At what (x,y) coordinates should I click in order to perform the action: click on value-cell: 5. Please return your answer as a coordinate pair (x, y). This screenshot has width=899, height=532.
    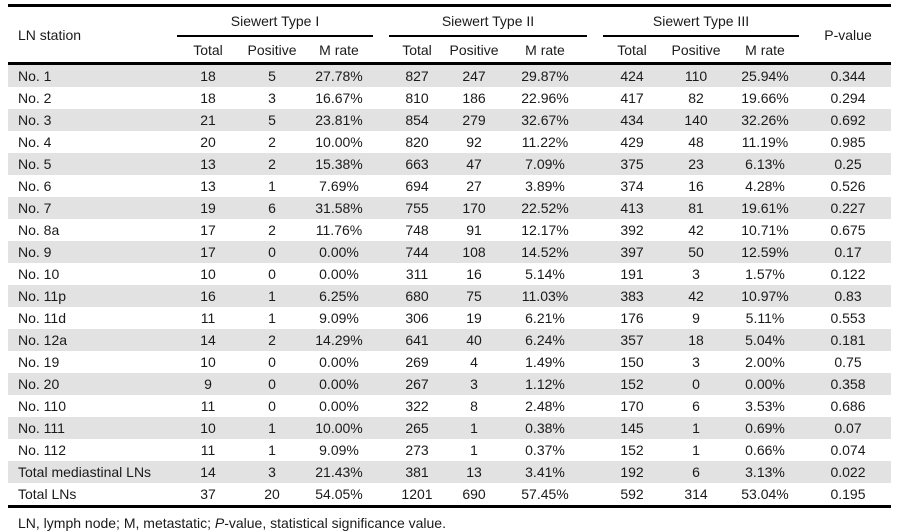
    Looking at the image, I should click on (272, 120).